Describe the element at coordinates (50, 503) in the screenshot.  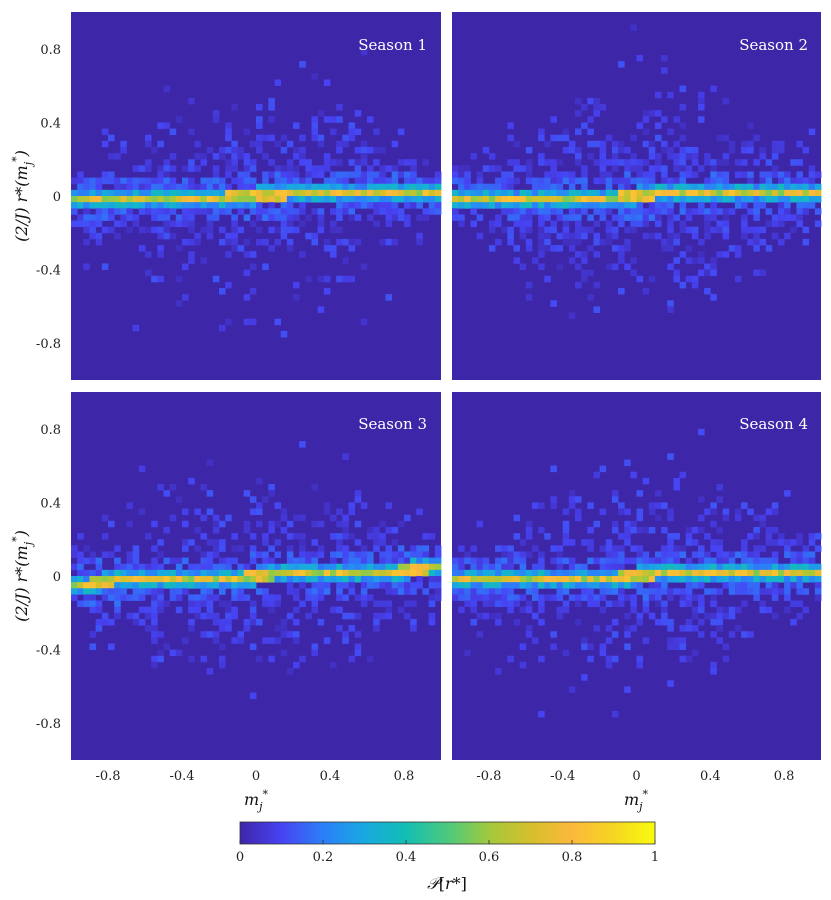
I see `y-tick-label: 0.4` at that location.